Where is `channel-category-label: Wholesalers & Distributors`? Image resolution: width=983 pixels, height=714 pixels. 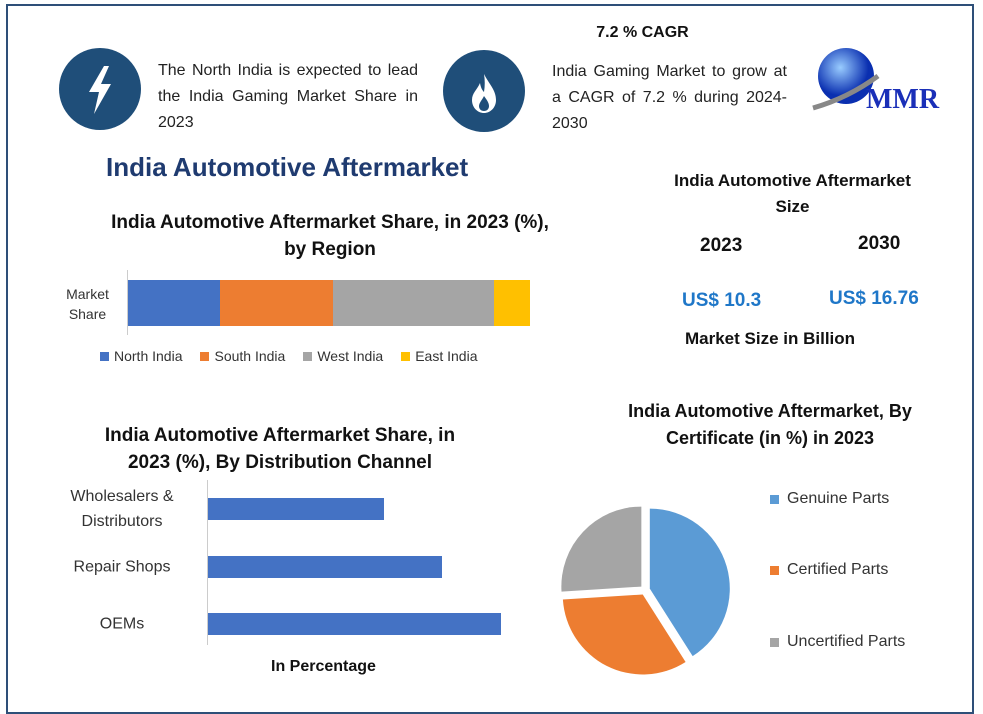
channel-category-label: Wholesalers & Distributors is located at coordinates (122, 509).